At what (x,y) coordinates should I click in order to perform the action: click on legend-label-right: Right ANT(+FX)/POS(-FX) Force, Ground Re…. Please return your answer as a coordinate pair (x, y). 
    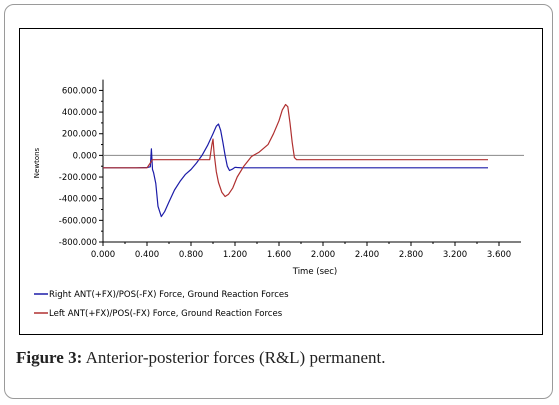
    Looking at the image, I should click on (169, 295).